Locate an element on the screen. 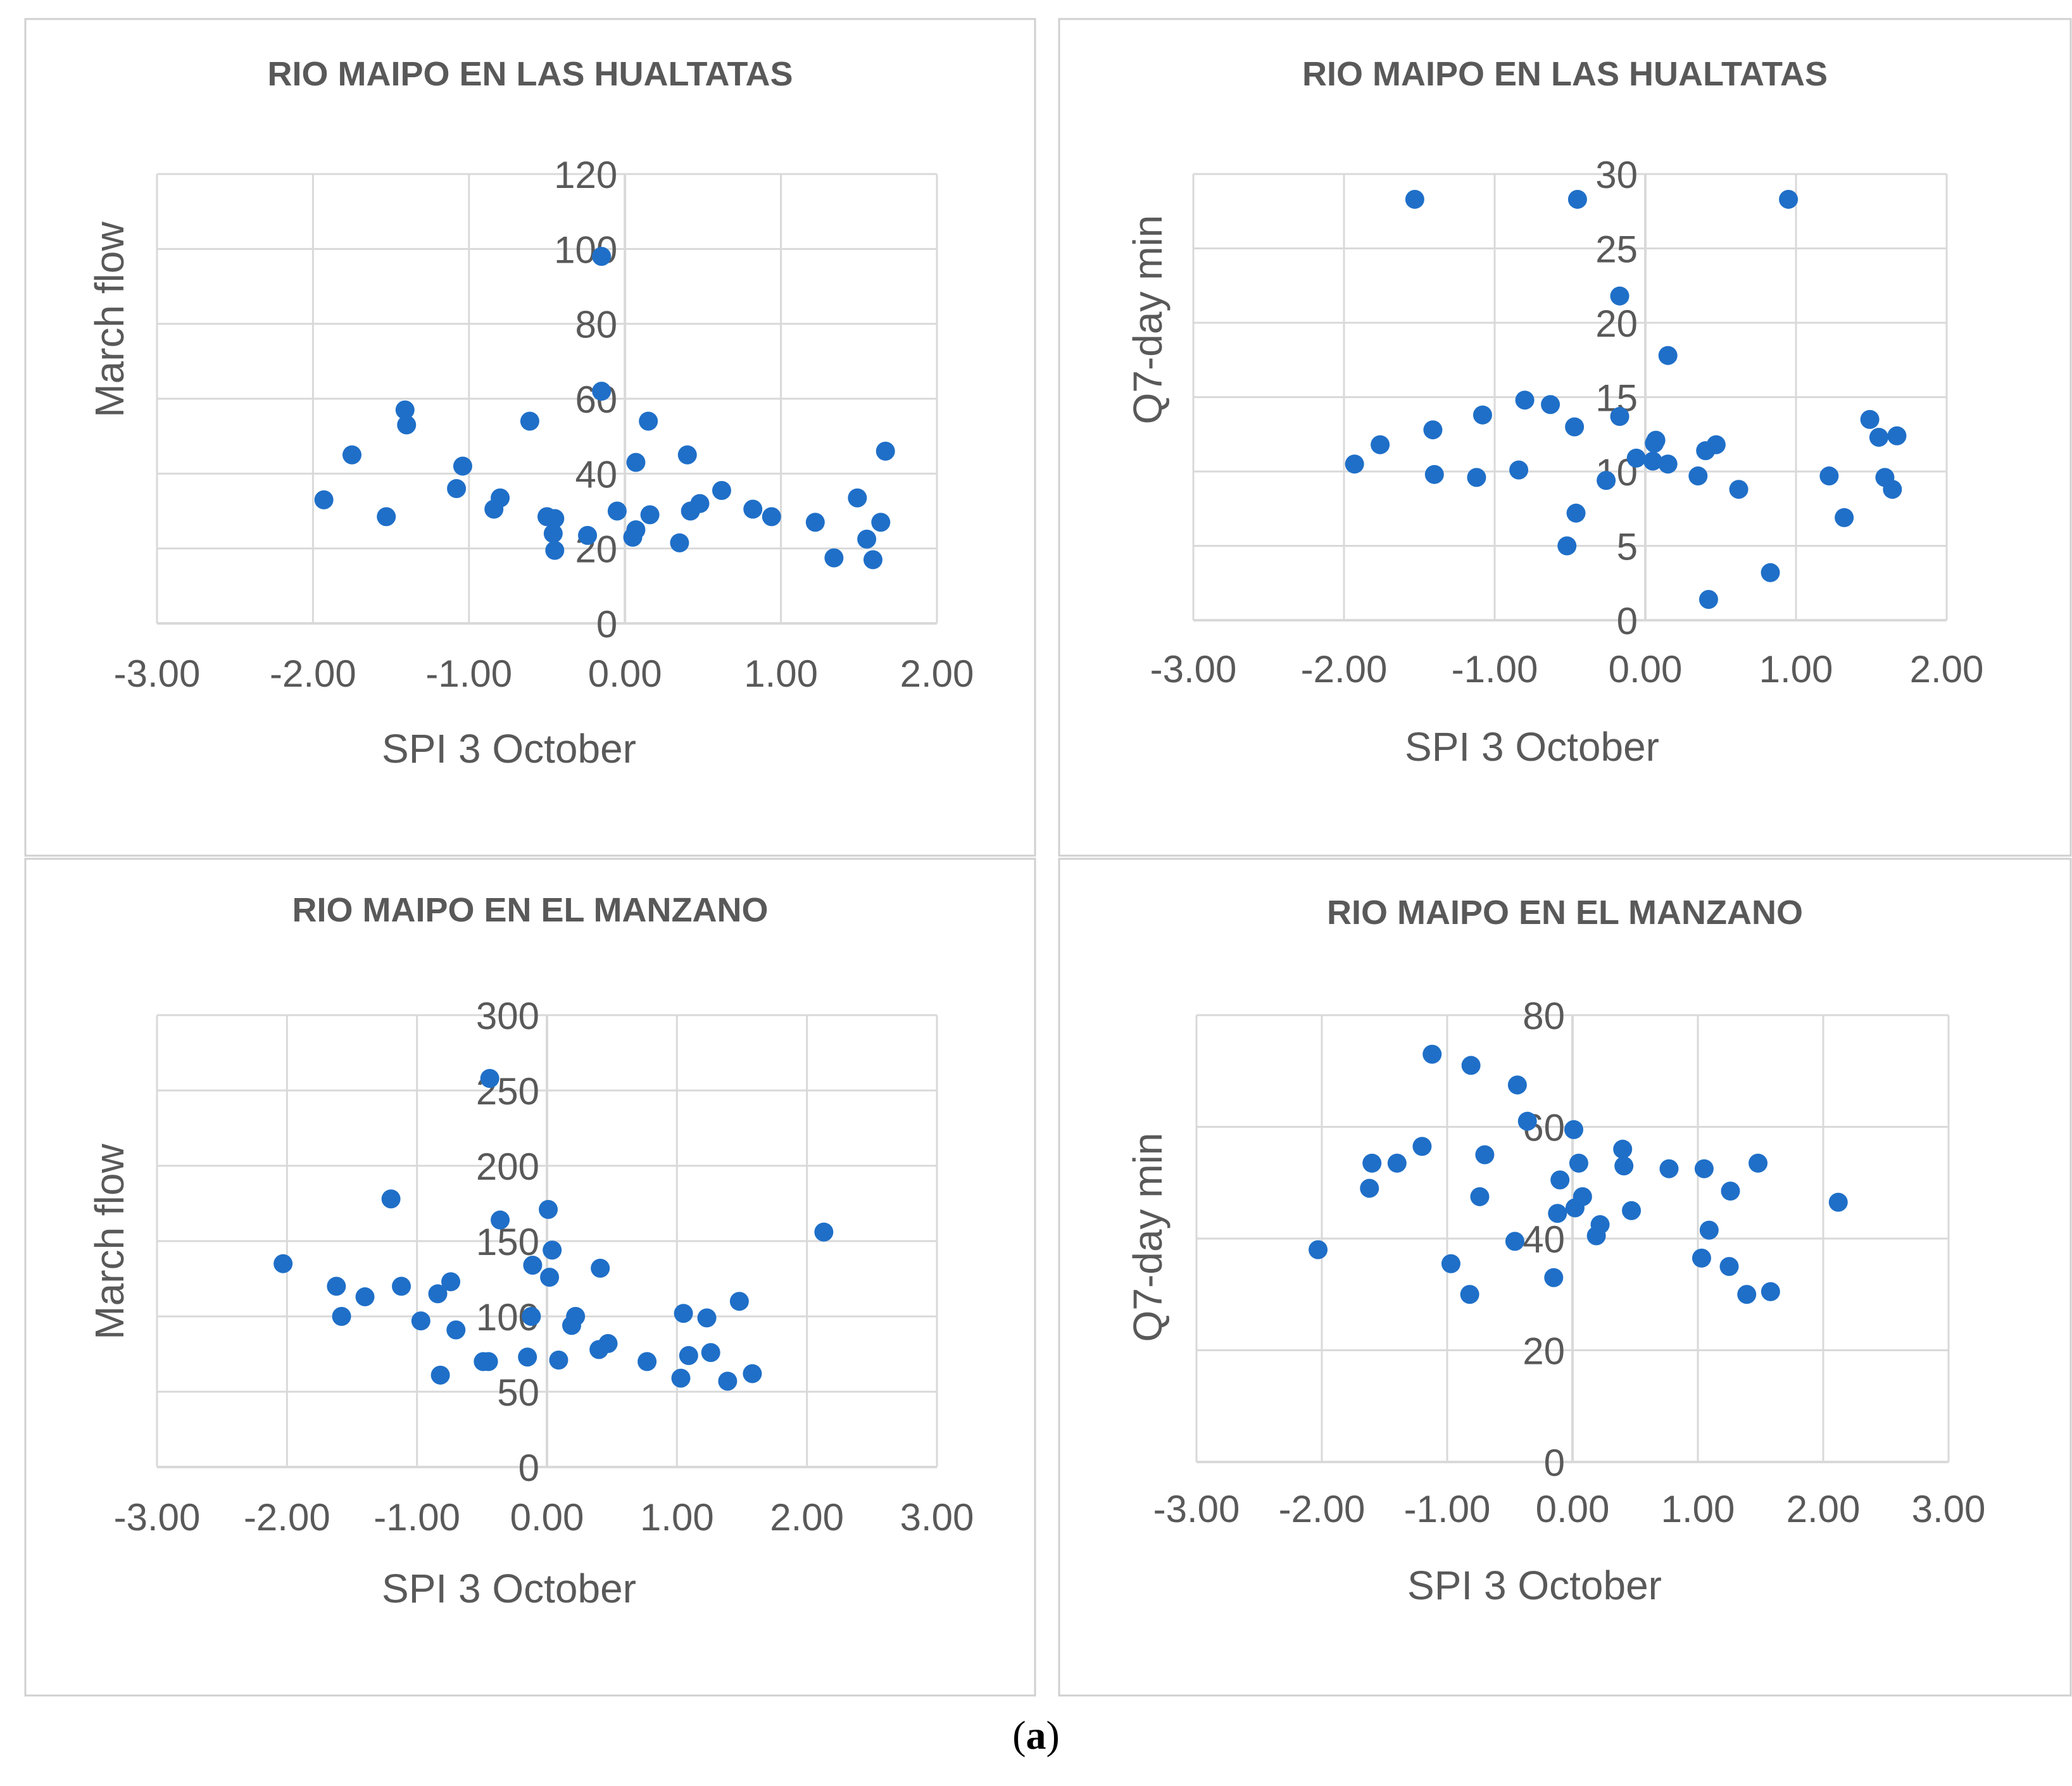  y-tick-label: 80 is located at coordinates (1544, 1016).